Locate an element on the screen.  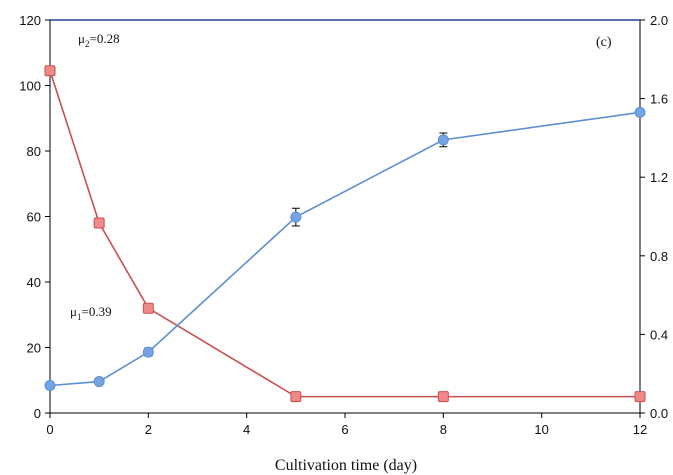
y-left-tick-label: 20 is located at coordinates (34, 348).